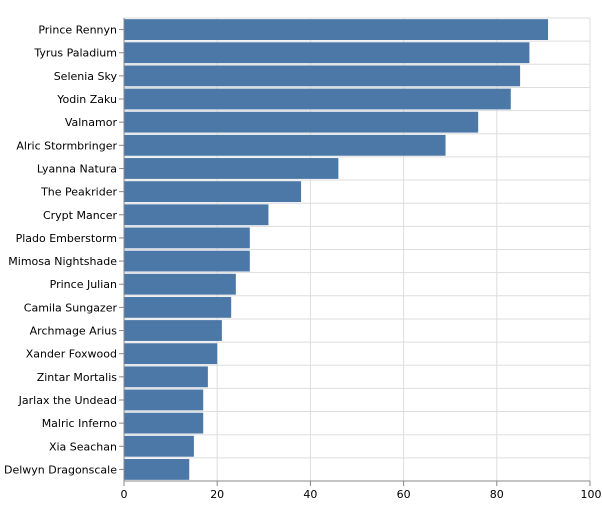  I want to click on x-tick-label: 0, so click(124, 494).